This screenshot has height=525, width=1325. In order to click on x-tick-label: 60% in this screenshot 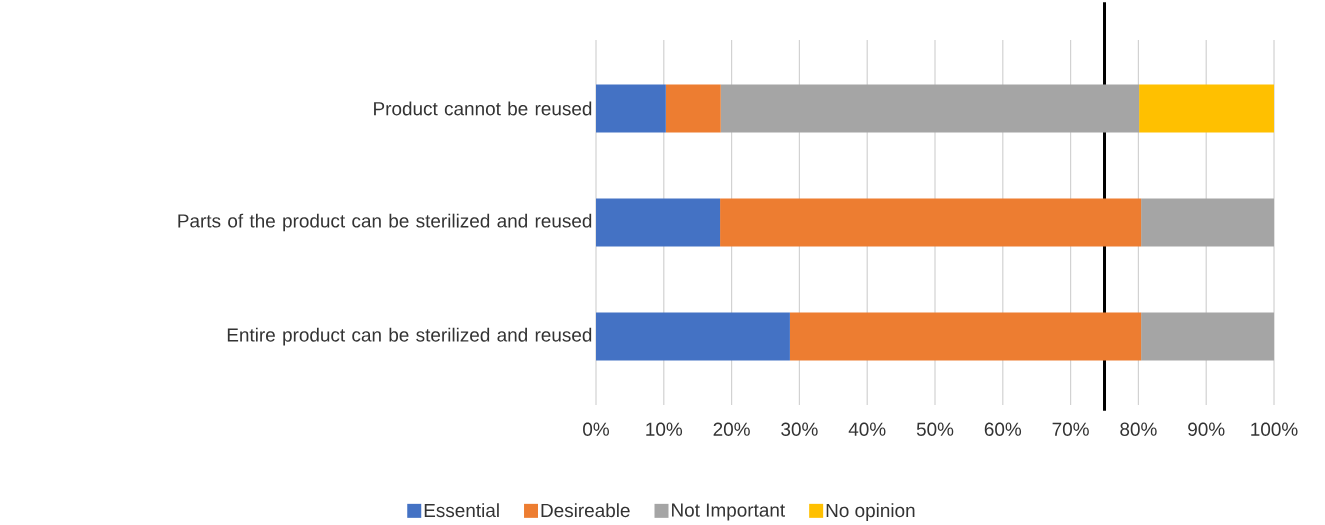, I will do `click(1003, 429)`.